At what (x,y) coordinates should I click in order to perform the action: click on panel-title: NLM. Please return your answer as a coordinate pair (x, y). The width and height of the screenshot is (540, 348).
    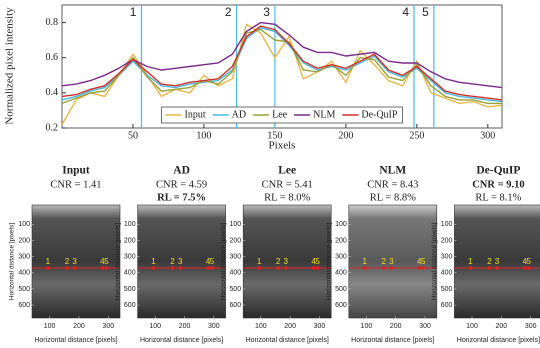
    Looking at the image, I should click on (392, 171).